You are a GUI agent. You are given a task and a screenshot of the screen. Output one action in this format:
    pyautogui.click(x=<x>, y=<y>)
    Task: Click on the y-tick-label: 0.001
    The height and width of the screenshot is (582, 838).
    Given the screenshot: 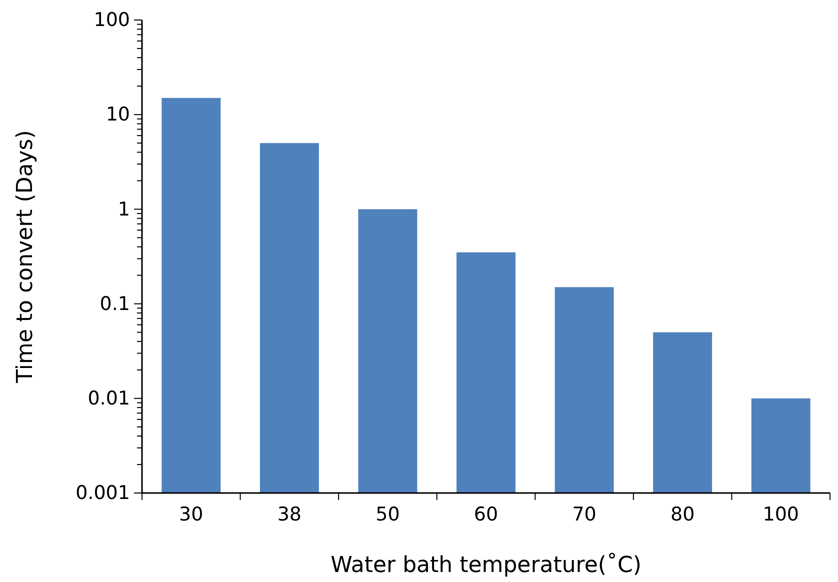 What is the action you would take?
    pyautogui.click(x=103, y=493)
    